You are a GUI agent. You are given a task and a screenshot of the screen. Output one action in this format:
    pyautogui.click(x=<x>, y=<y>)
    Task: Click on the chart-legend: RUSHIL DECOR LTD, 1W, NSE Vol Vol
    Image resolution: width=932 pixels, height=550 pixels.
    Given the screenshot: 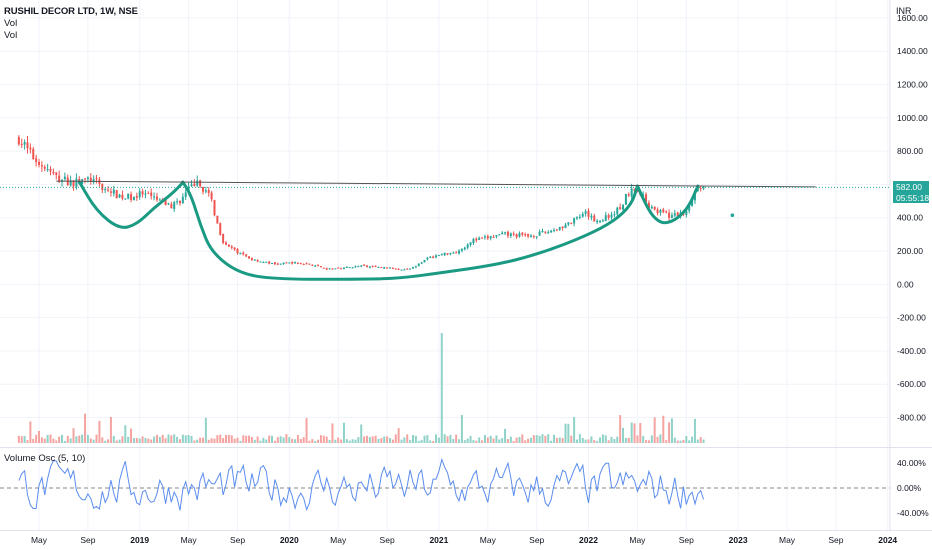 What is the action you would take?
    pyautogui.click(x=71, y=24)
    